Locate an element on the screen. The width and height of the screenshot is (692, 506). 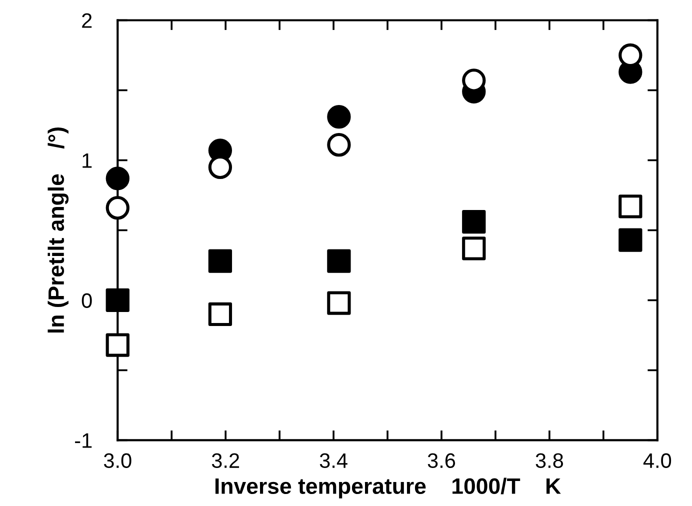
y-tick-label: 0 is located at coordinates (87, 300).